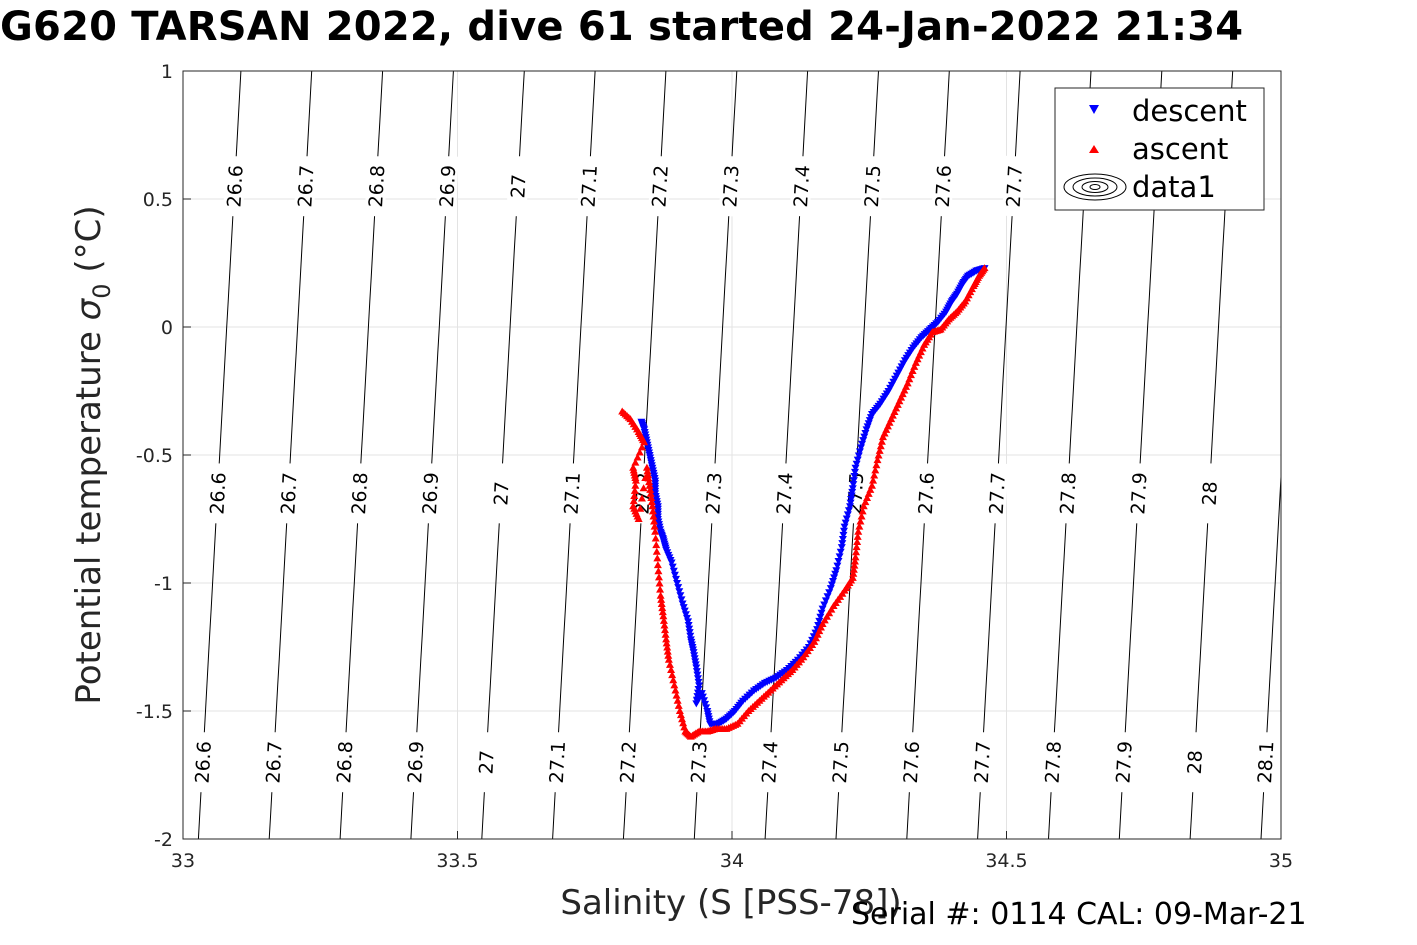  I want to click on y-tick-label: -1, so click(163, 584).